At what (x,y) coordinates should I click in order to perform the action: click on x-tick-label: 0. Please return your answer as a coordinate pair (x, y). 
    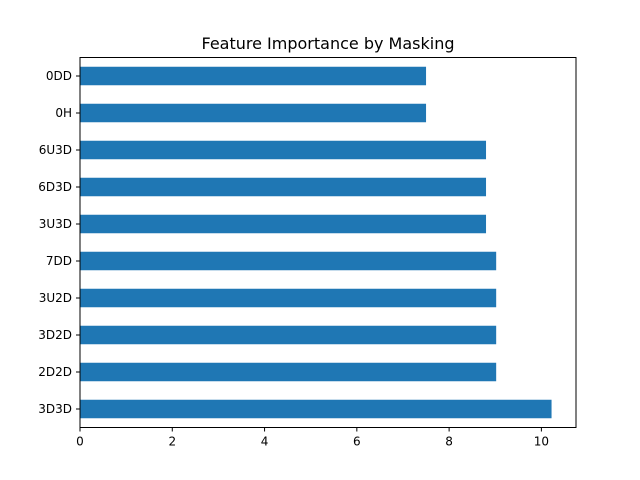
    Looking at the image, I should click on (80, 442).